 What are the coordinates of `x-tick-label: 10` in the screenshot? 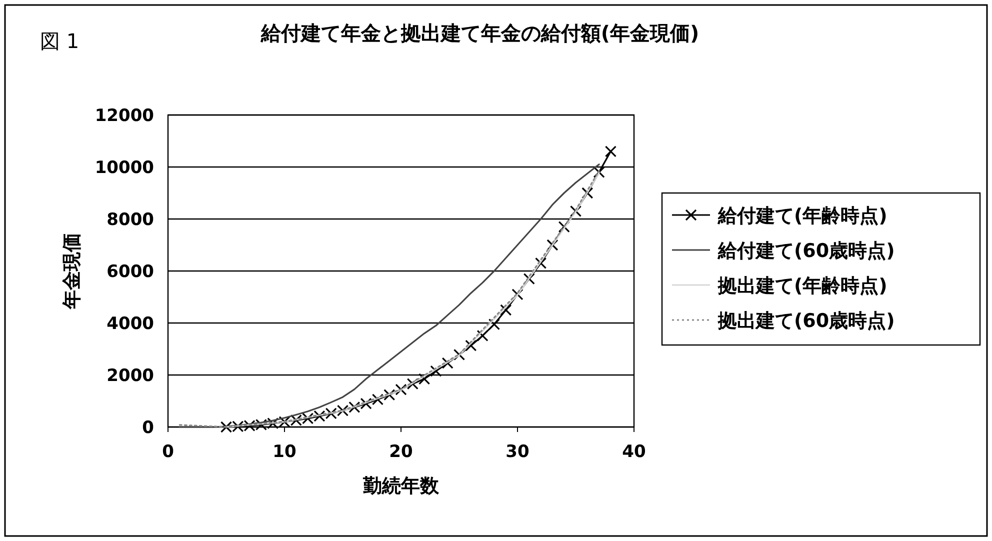 It's located at (284, 452).